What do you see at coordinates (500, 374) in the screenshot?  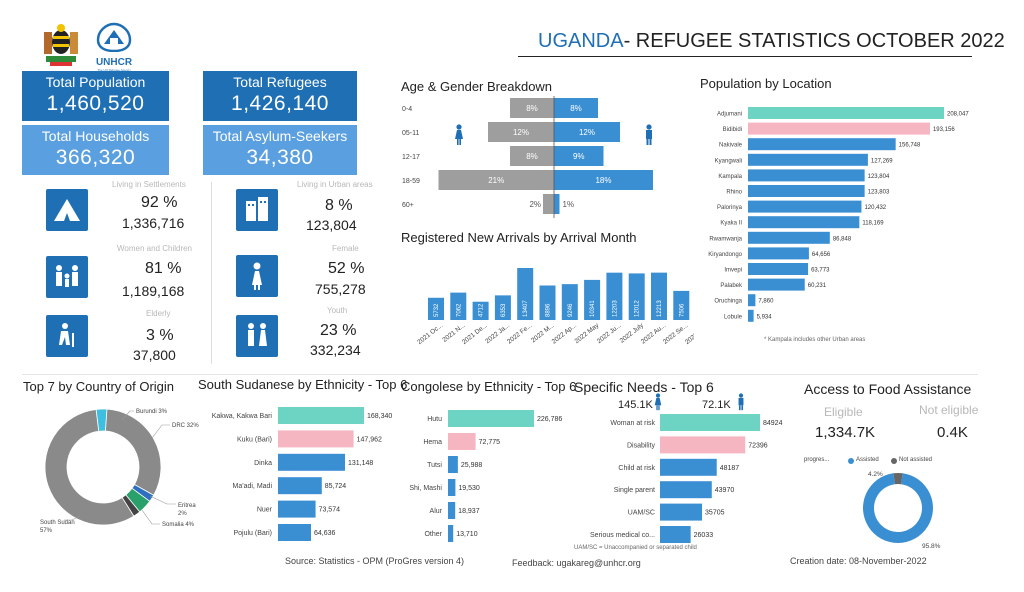 I see `section-divider` at bounding box center [500, 374].